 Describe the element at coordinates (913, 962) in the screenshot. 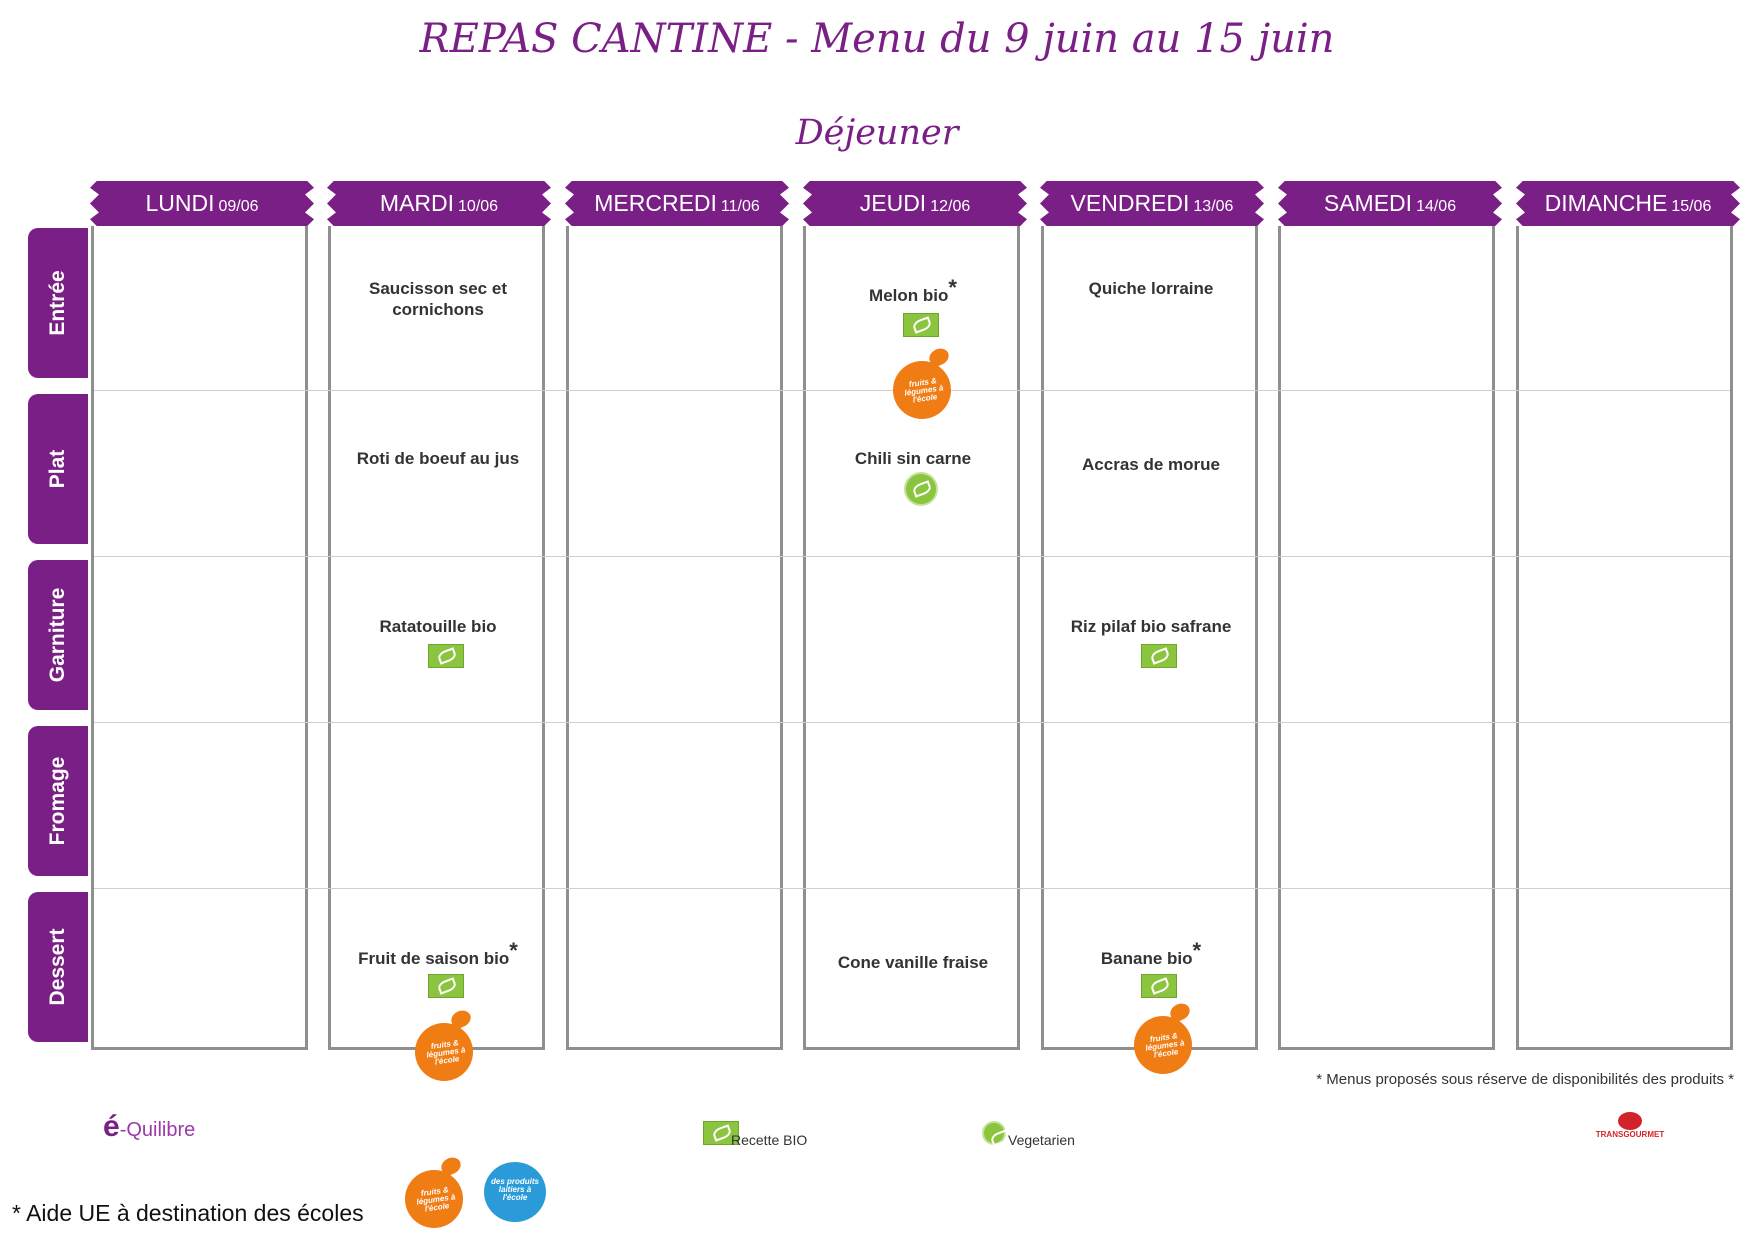

I see `dish-jeudi-dessert: Cone vanille fraise` at that location.